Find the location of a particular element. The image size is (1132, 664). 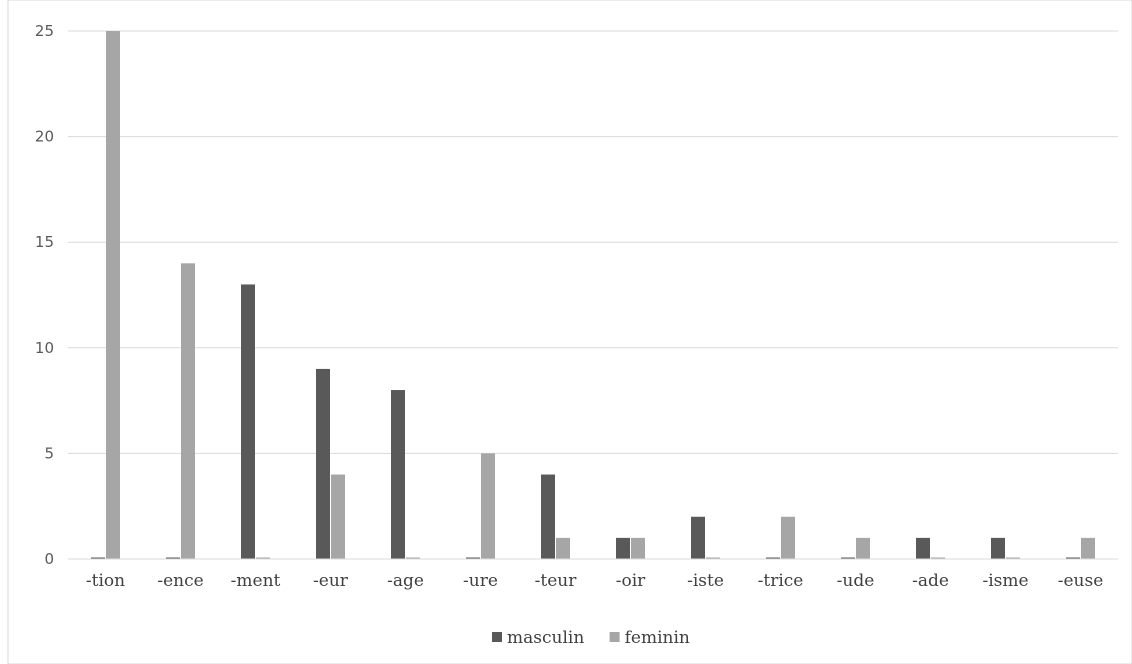

bar-feminin-oir is located at coordinates (638, 548).